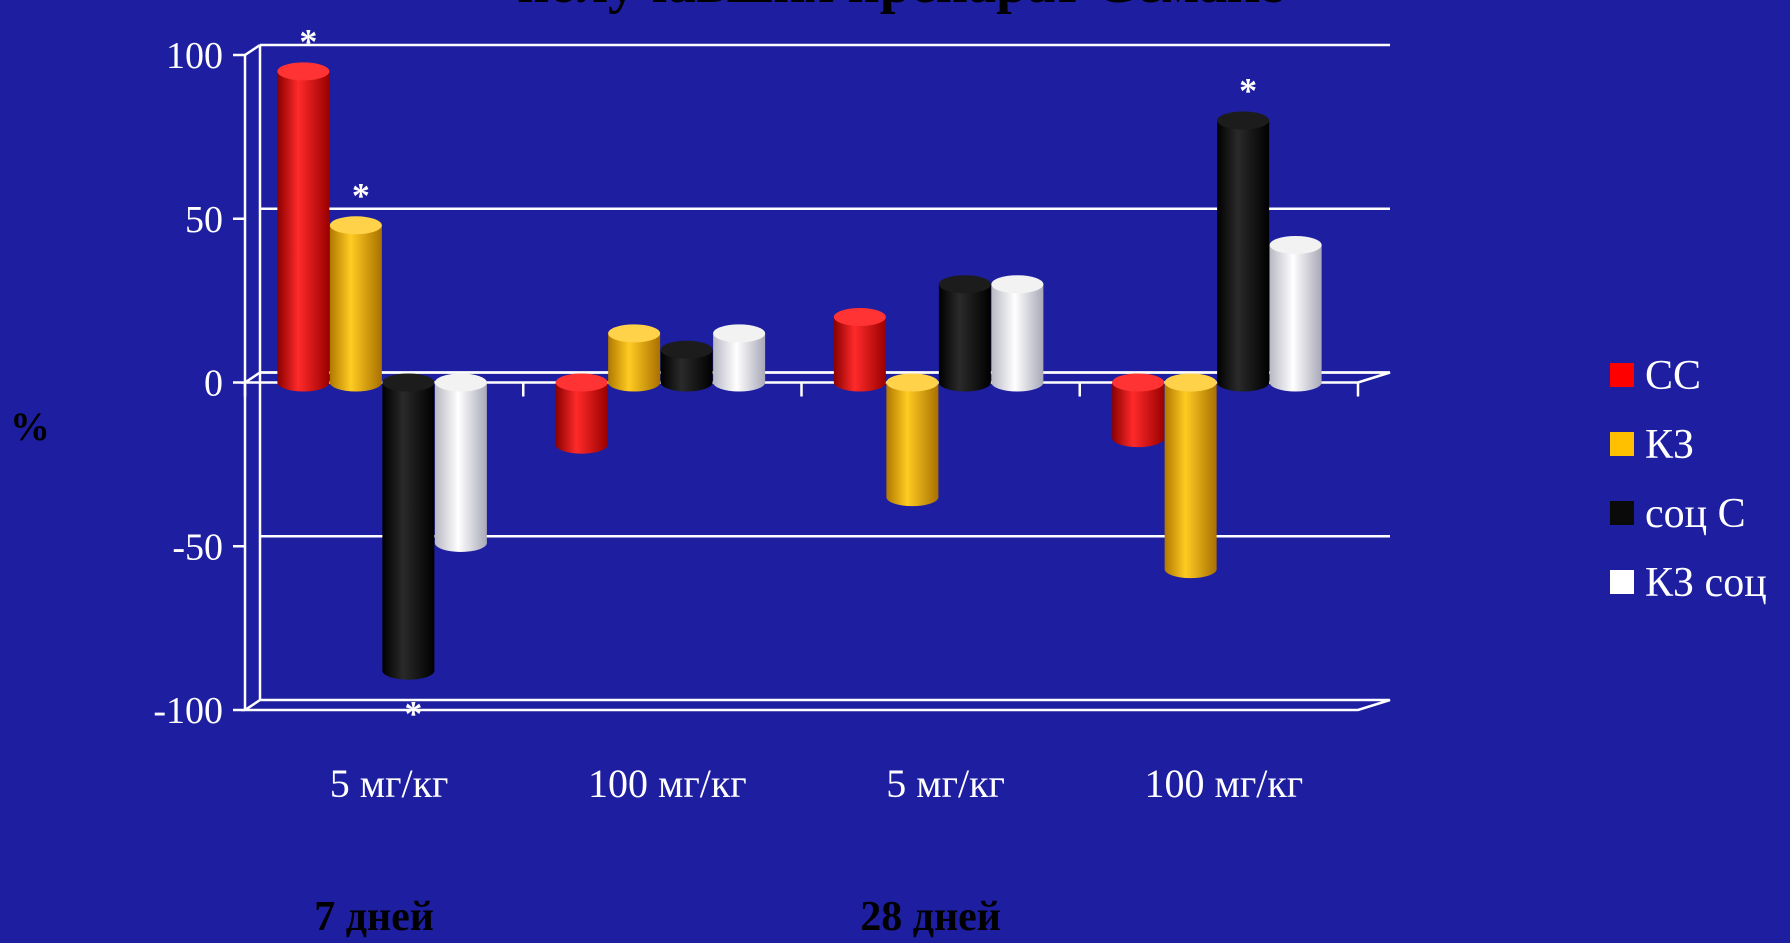 This screenshot has height=943, width=1790. I want to click on legend-item: СС, so click(1655, 376).